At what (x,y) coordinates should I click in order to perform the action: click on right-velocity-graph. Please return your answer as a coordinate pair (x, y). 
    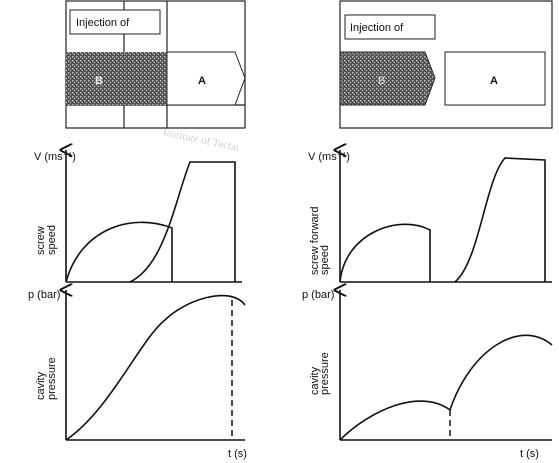
    Looking at the image, I should click on (446, 216).